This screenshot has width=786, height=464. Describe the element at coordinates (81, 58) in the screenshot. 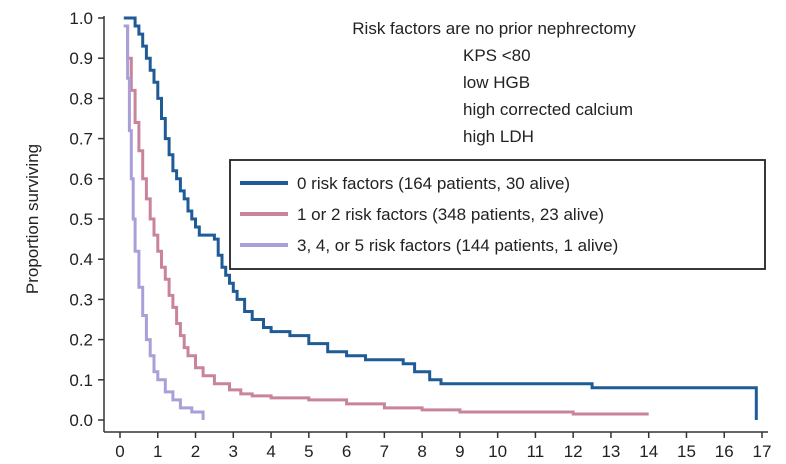

I see `y-tick-label: 0.9` at that location.